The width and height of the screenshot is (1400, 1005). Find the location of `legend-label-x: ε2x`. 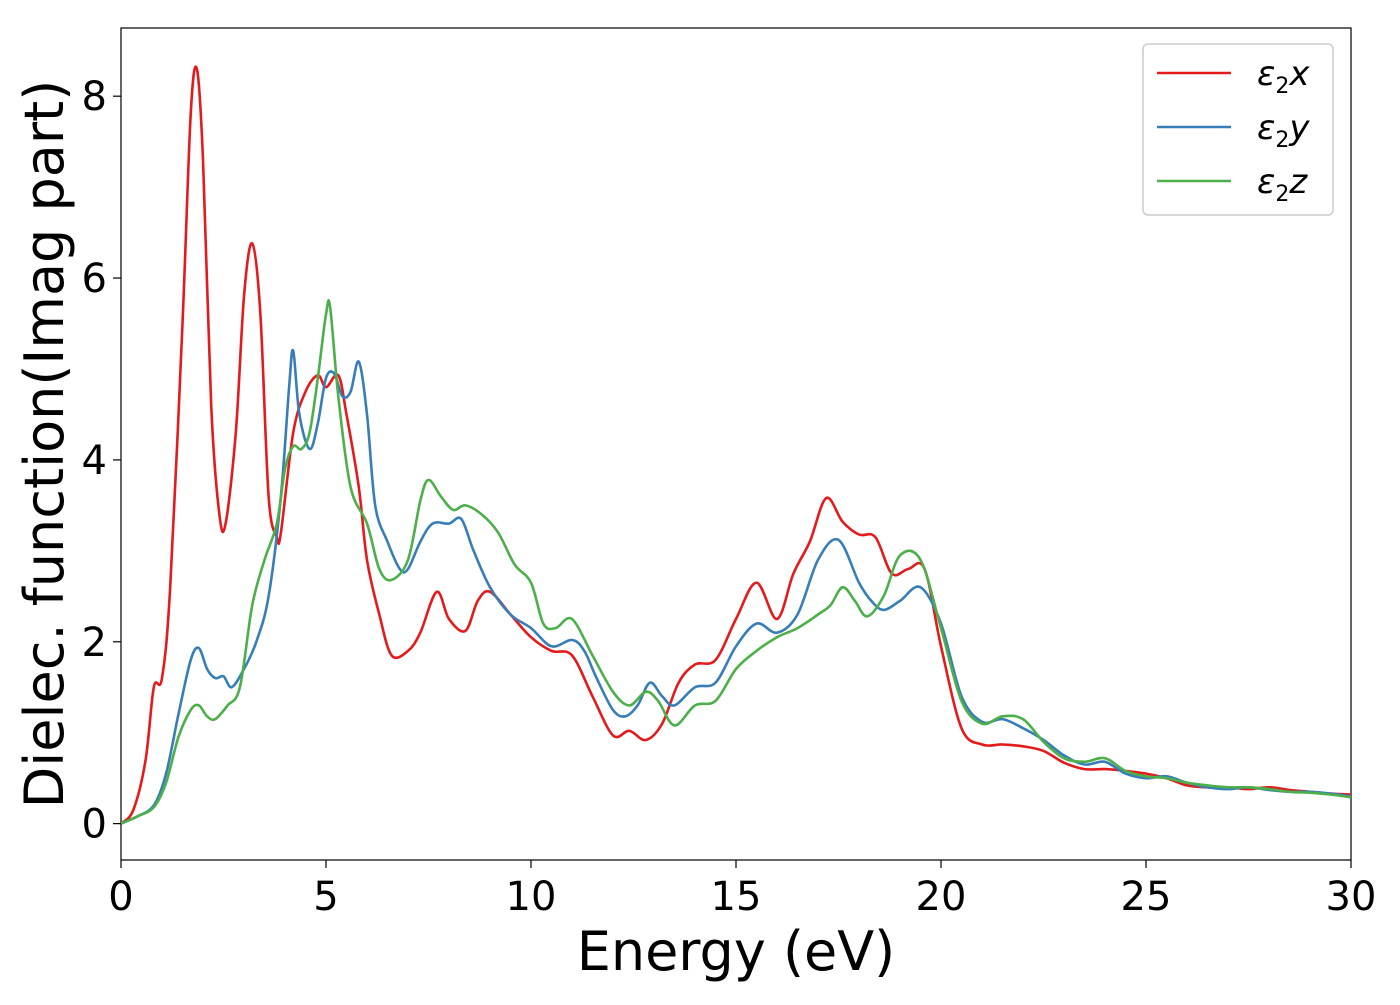

legend-label-x: ε2x is located at coordinates (1283, 76).